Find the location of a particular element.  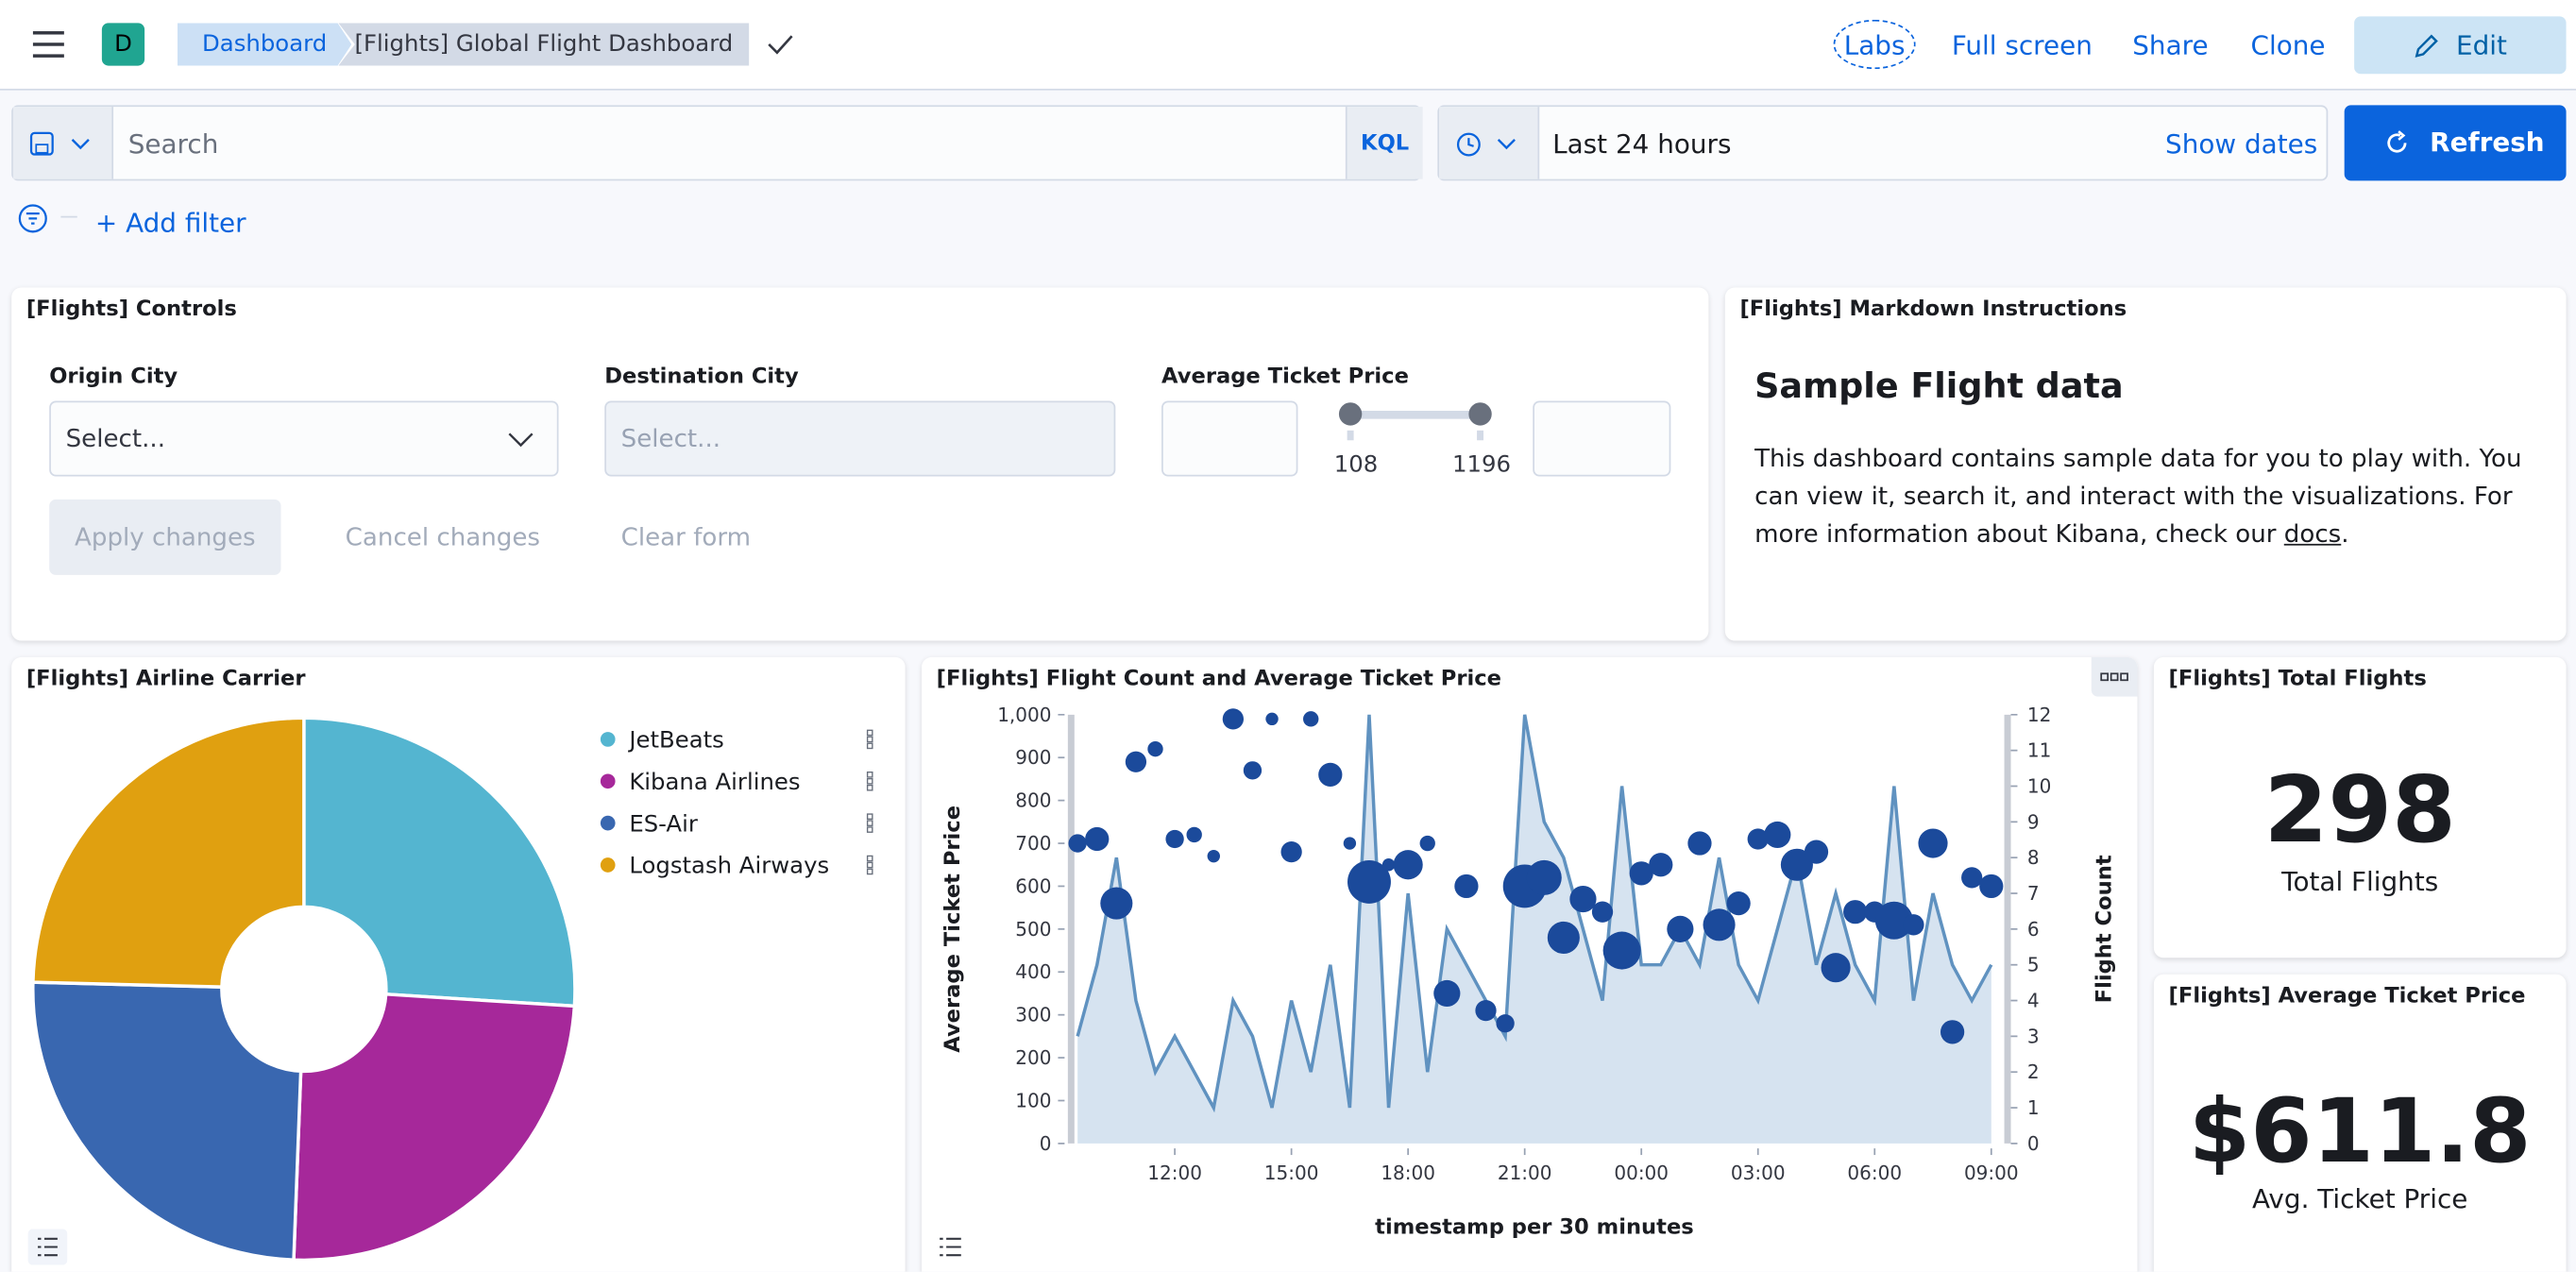

menu-icon is located at coordinates (49, 44).